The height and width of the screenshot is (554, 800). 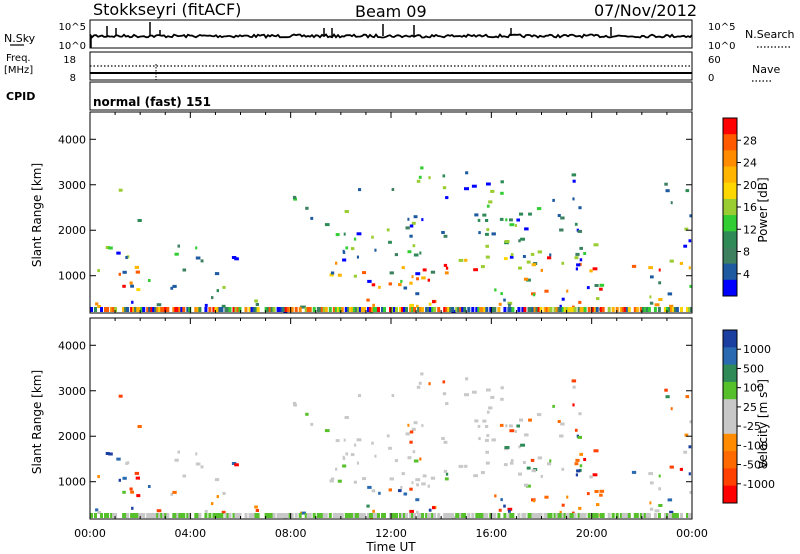 I want to click on power-colorbar: 28 24 20 16 12 8 4, so click(x=739, y=207).